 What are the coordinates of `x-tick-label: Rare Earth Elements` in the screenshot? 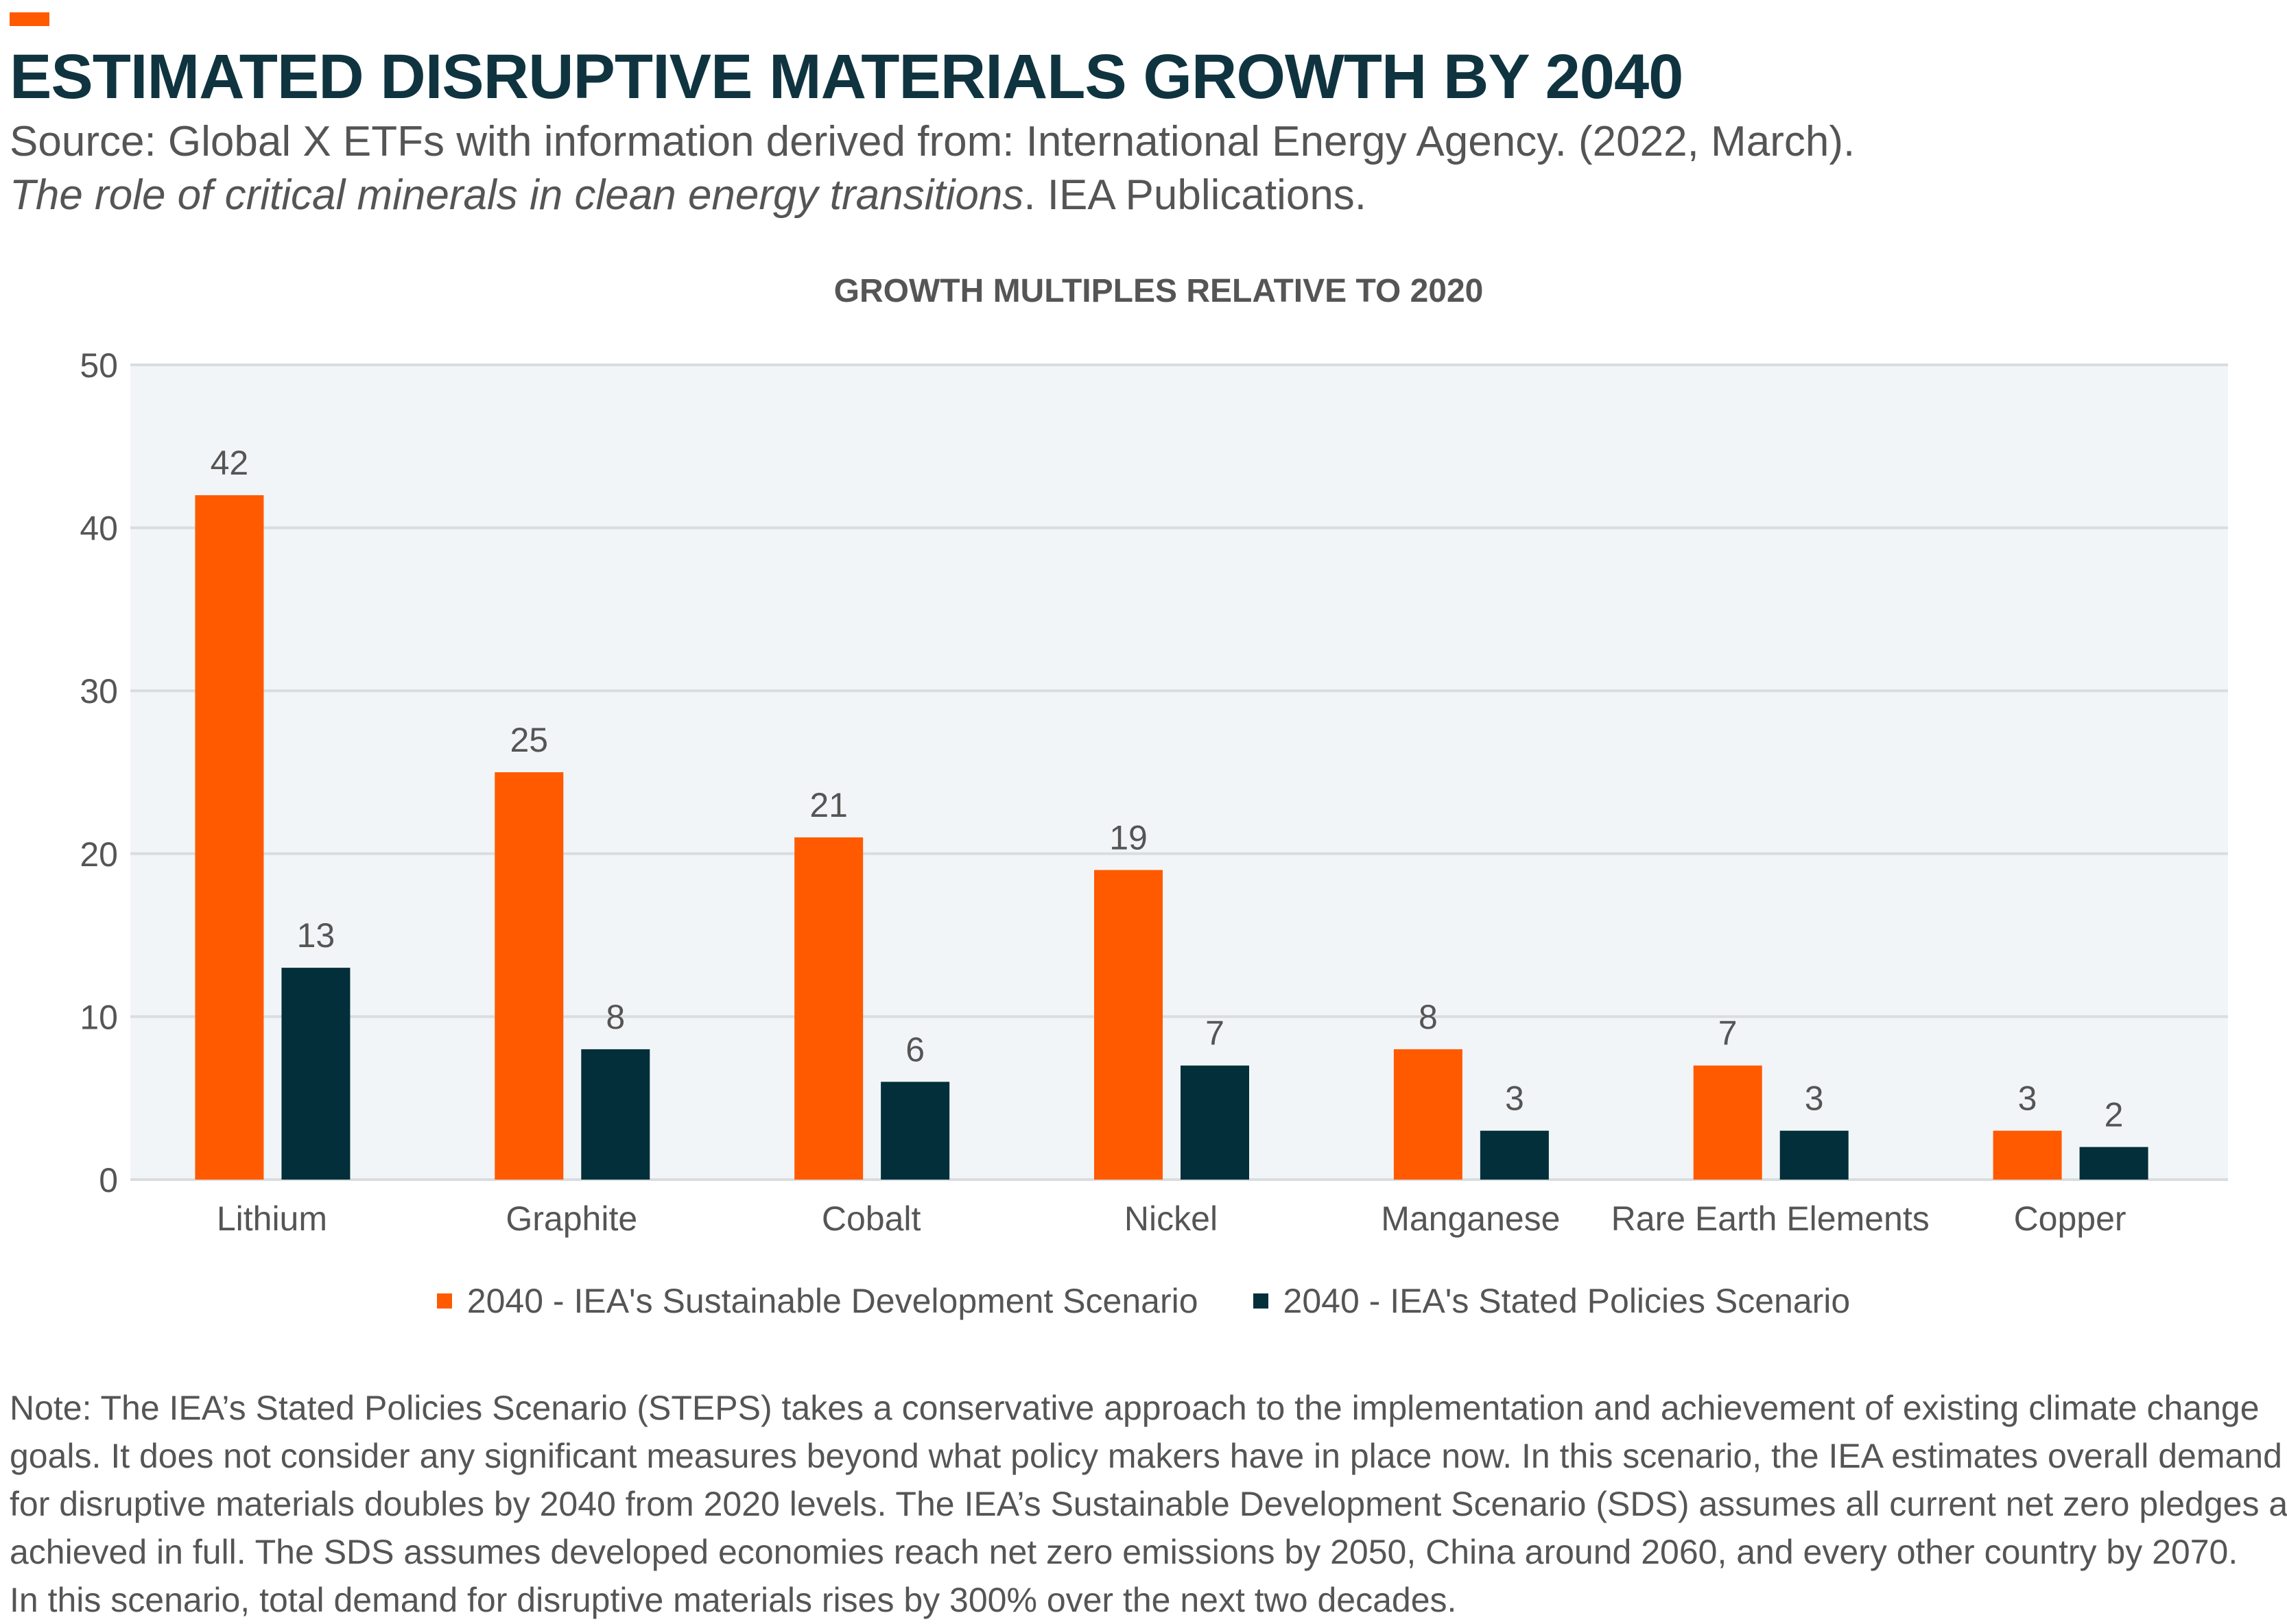 It's located at (1771, 1219).